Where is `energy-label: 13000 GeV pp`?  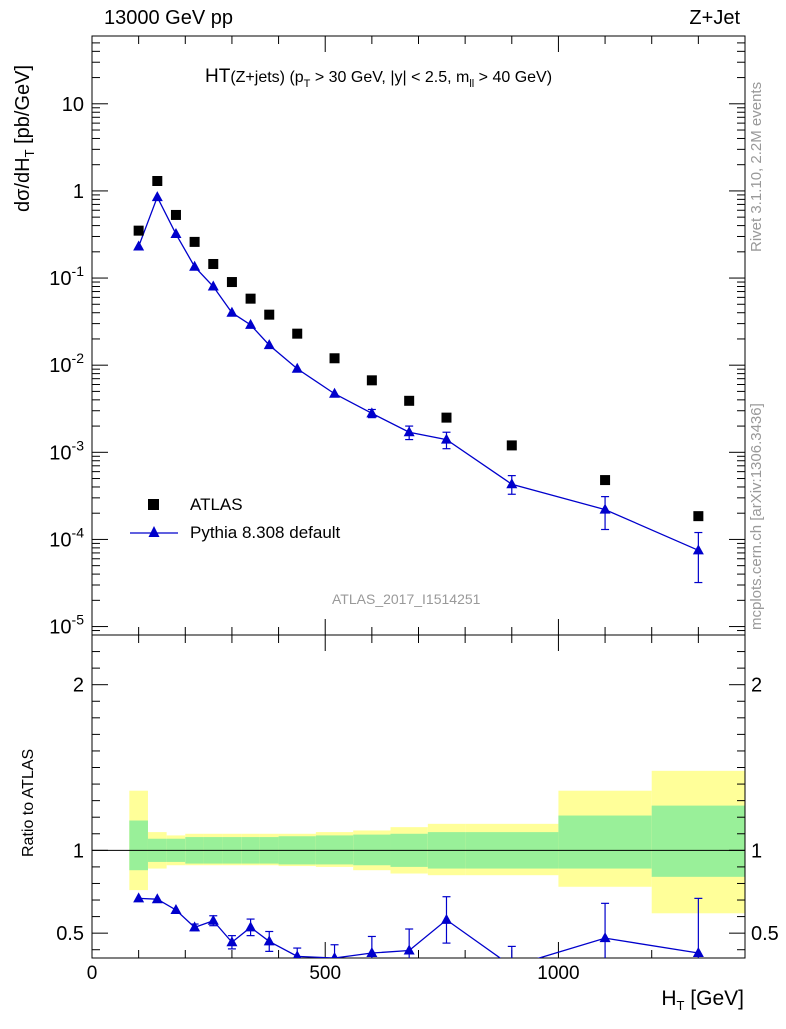 energy-label: 13000 GeV pp is located at coordinates (168, 18).